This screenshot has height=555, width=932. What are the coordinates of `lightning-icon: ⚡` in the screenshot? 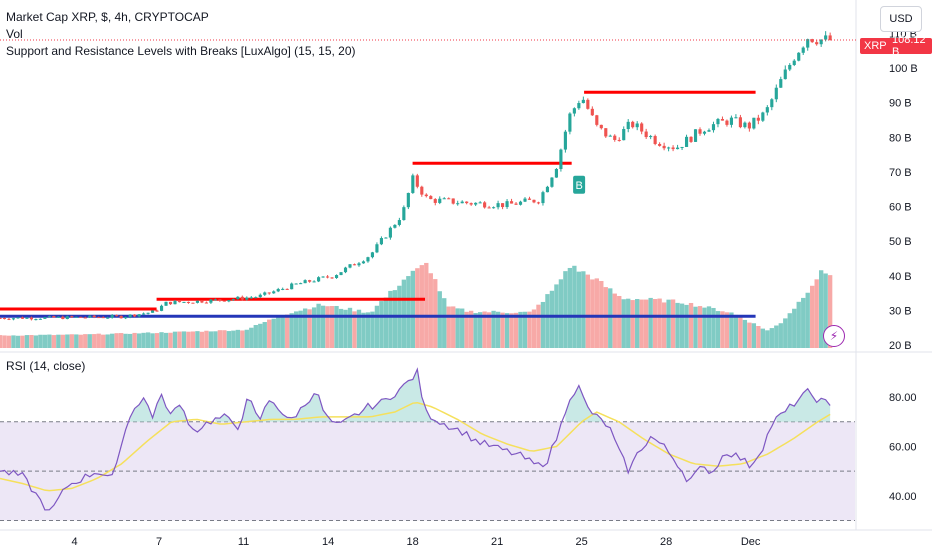 It's located at (834, 336).